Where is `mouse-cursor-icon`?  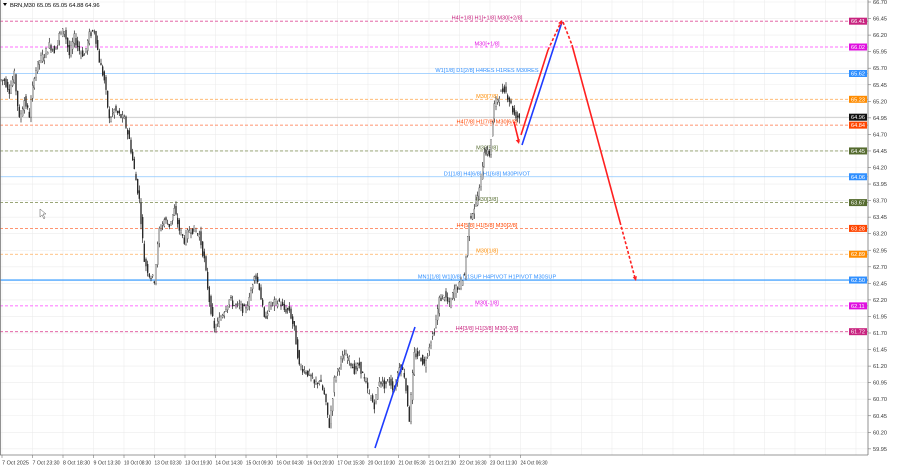
mouse-cursor-icon is located at coordinates (43, 214).